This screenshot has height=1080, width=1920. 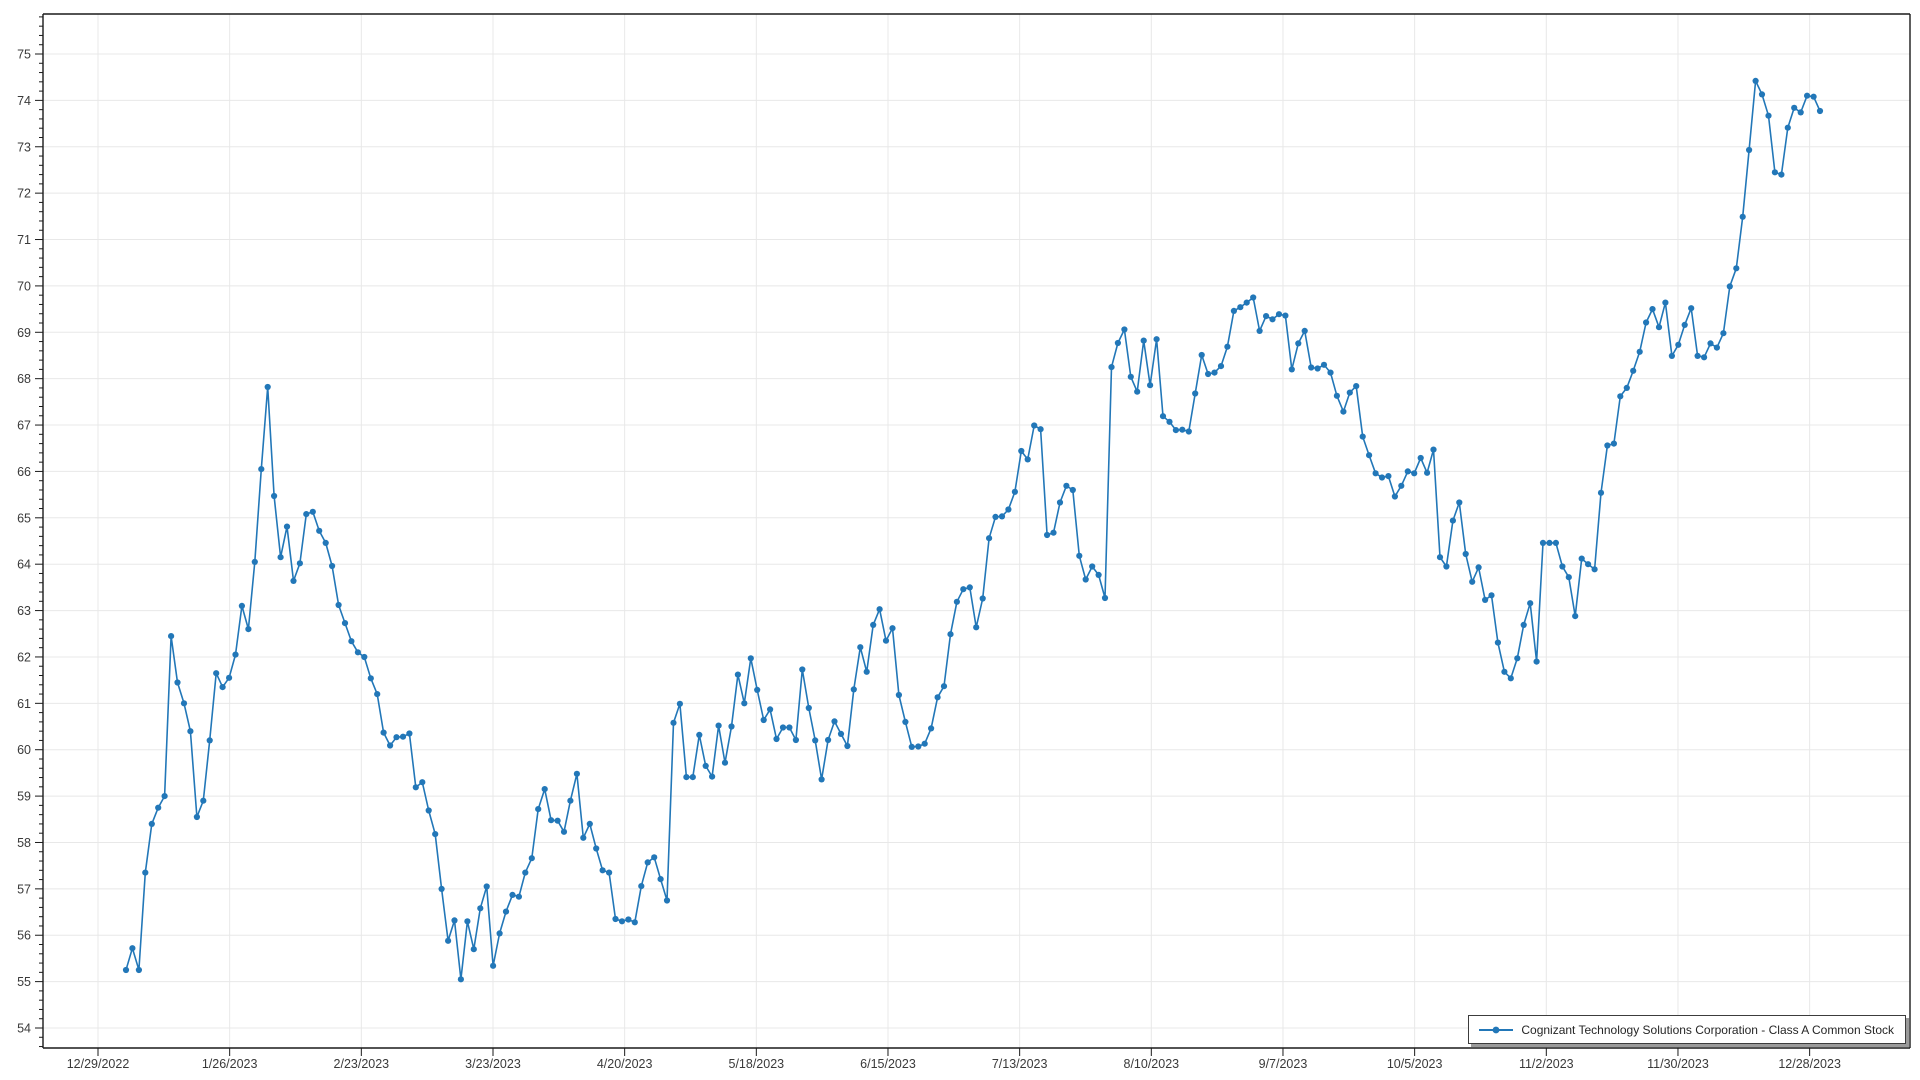 I want to click on legend-line-marker-icon, so click(x=1496, y=1030).